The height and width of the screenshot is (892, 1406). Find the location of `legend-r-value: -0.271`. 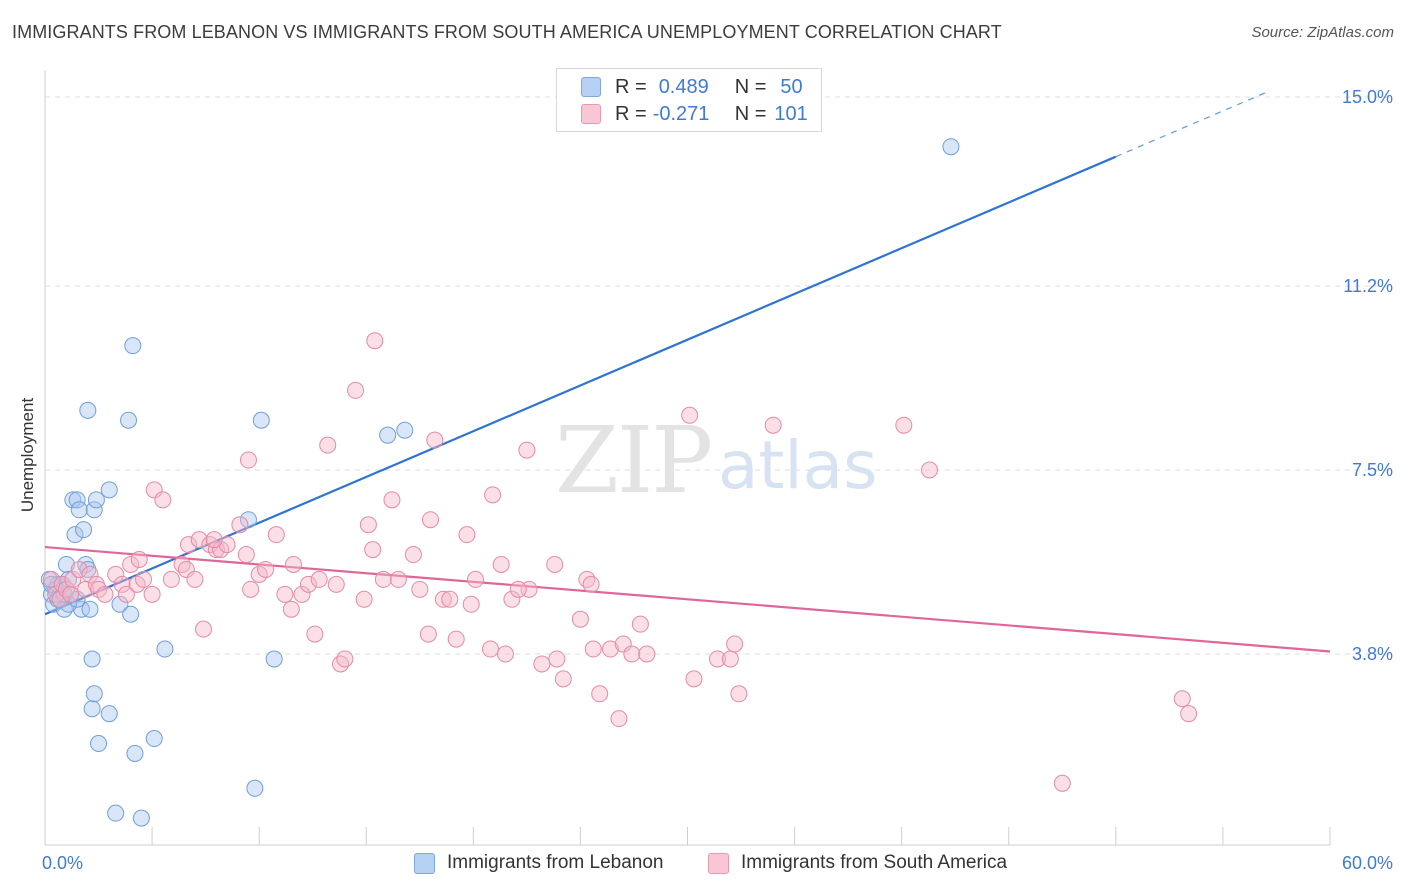

legend-r-value: -0.271 is located at coordinates (681, 113).